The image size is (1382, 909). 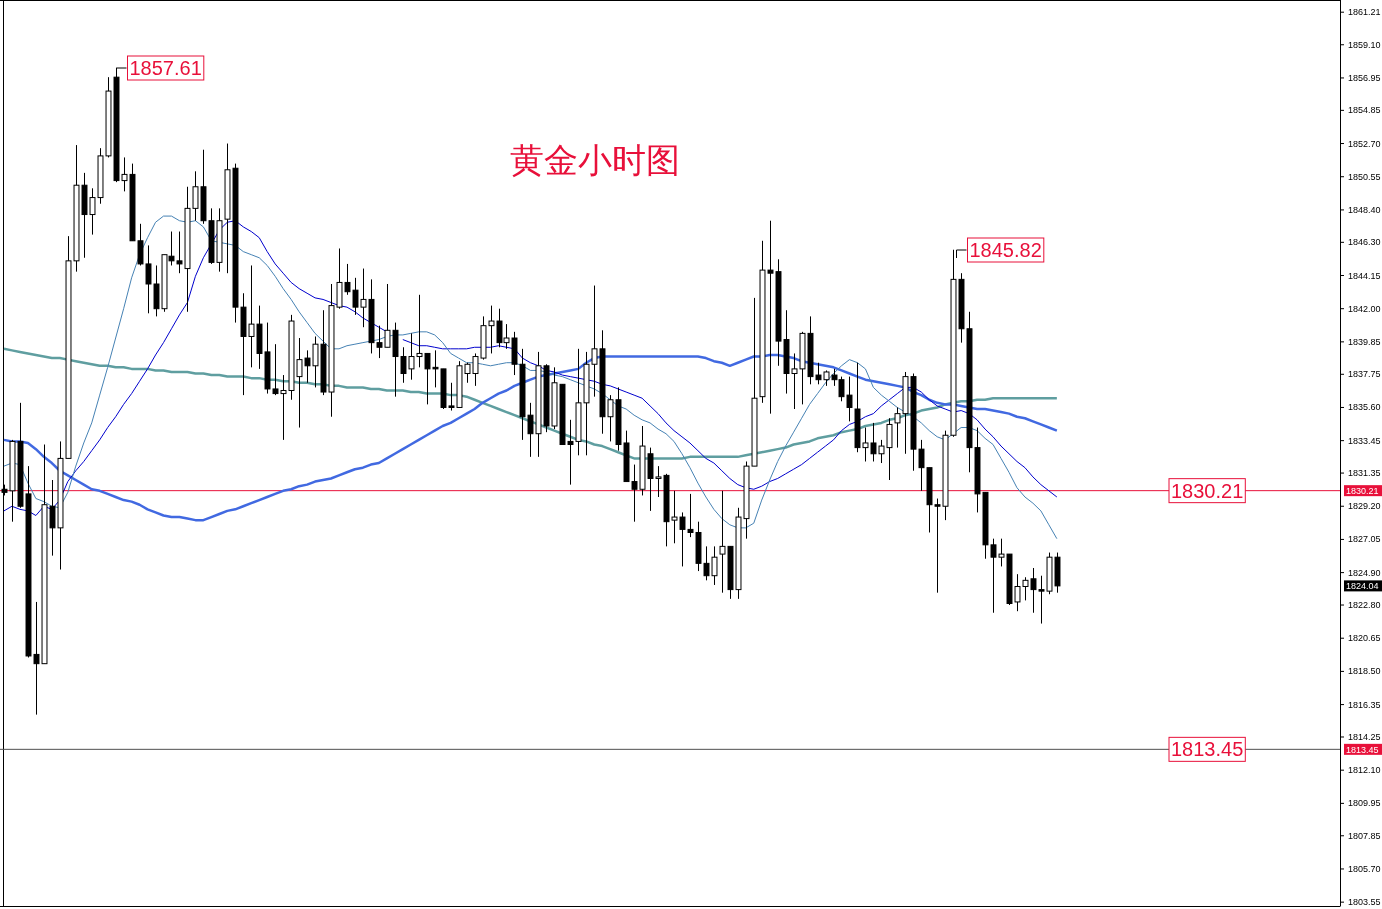 I want to click on y-tick-label: 1824.90, so click(x=1364, y=572).